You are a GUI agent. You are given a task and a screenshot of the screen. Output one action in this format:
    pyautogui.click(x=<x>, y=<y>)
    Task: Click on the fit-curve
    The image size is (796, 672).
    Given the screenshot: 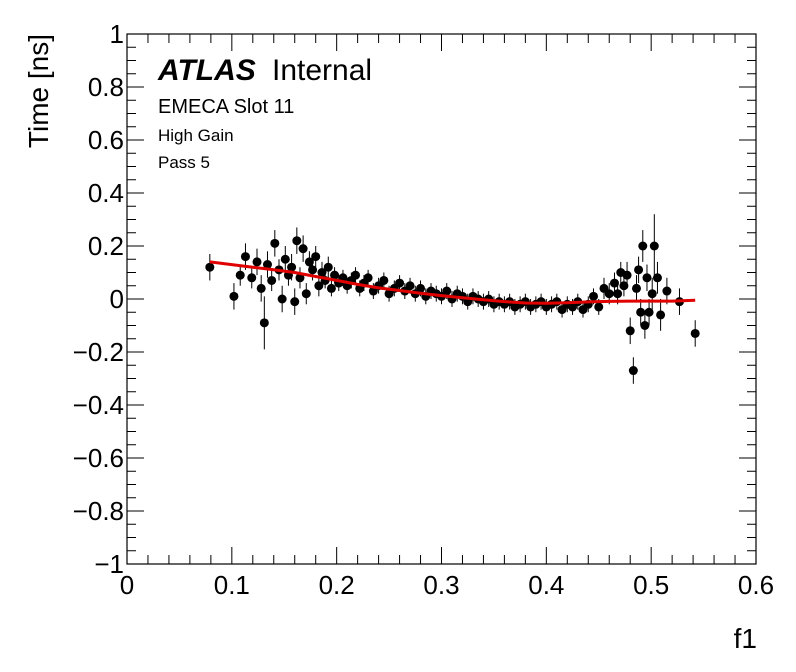 What is the action you would take?
    pyautogui.click(x=452, y=282)
    